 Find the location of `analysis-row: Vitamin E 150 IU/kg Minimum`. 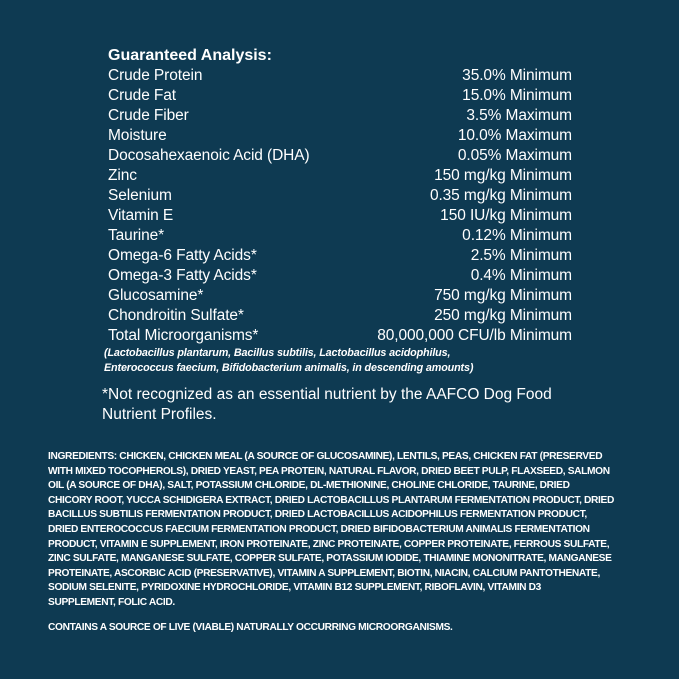

analysis-row: Vitamin E 150 IU/kg Minimum is located at coordinates (340, 216).